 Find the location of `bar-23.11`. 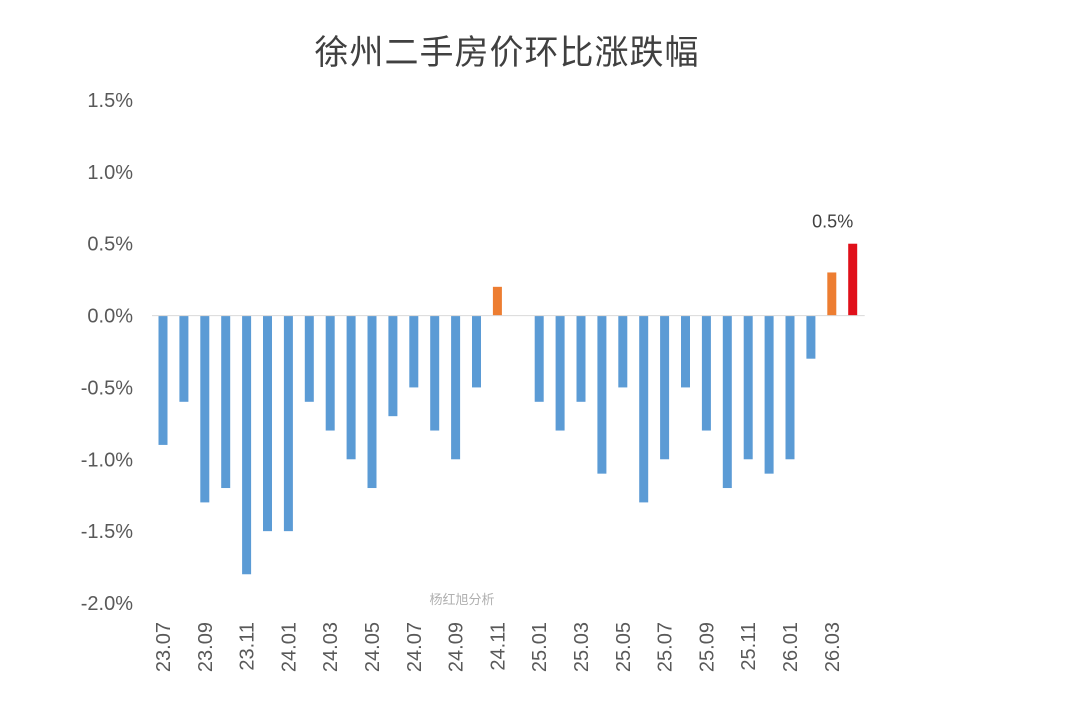

bar-23.11 is located at coordinates (247, 445).